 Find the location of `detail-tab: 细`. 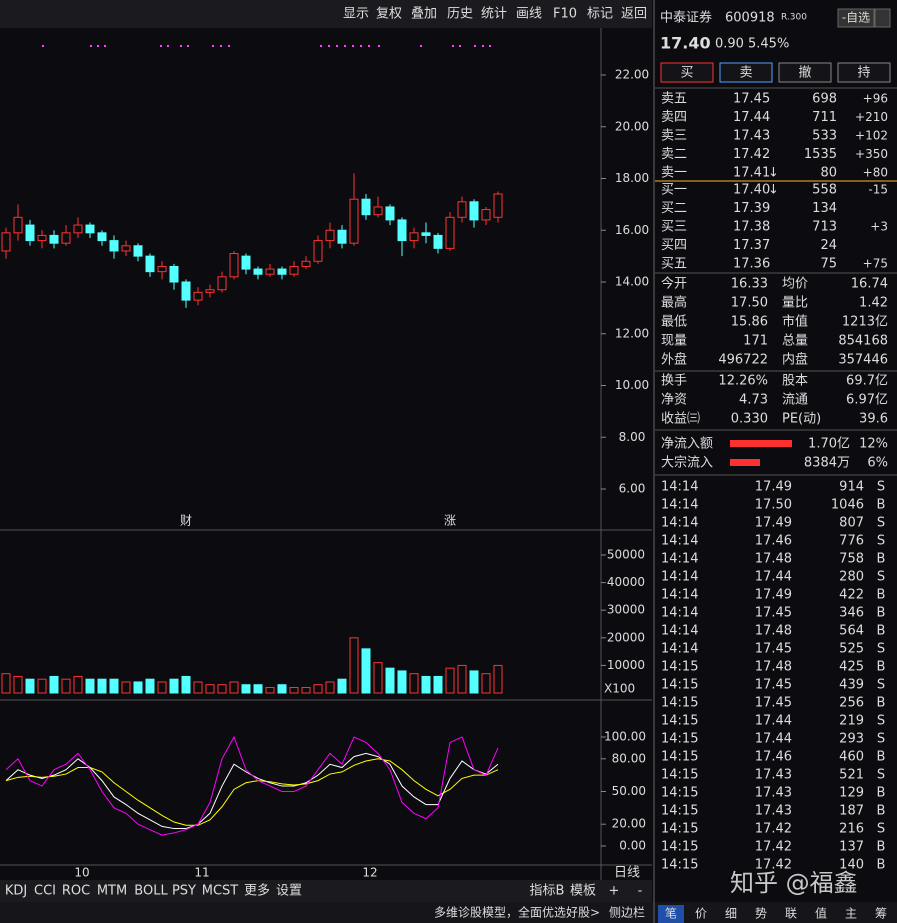

detail-tab: 细 is located at coordinates (731, 914).